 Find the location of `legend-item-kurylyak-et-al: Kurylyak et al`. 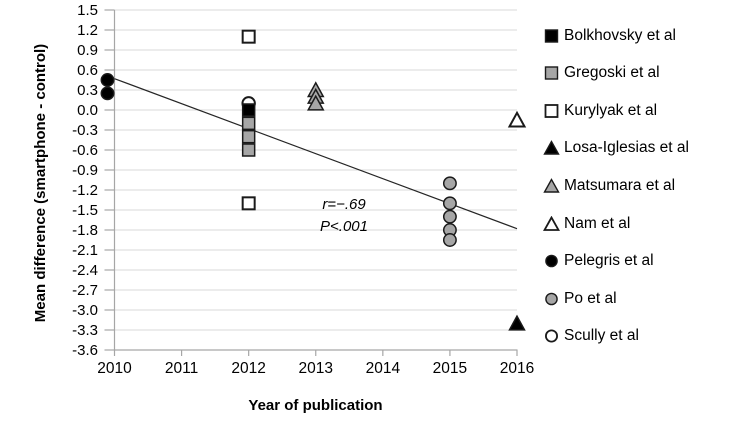

legend-item-kurylyak-et-al: Kurylyak et al is located at coordinates (600, 111).